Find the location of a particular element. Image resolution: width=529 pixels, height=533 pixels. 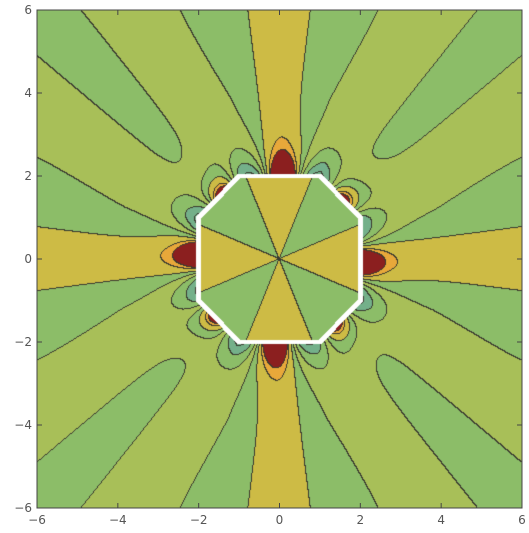

y-tick-label: −4 is located at coordinates (23, 425).